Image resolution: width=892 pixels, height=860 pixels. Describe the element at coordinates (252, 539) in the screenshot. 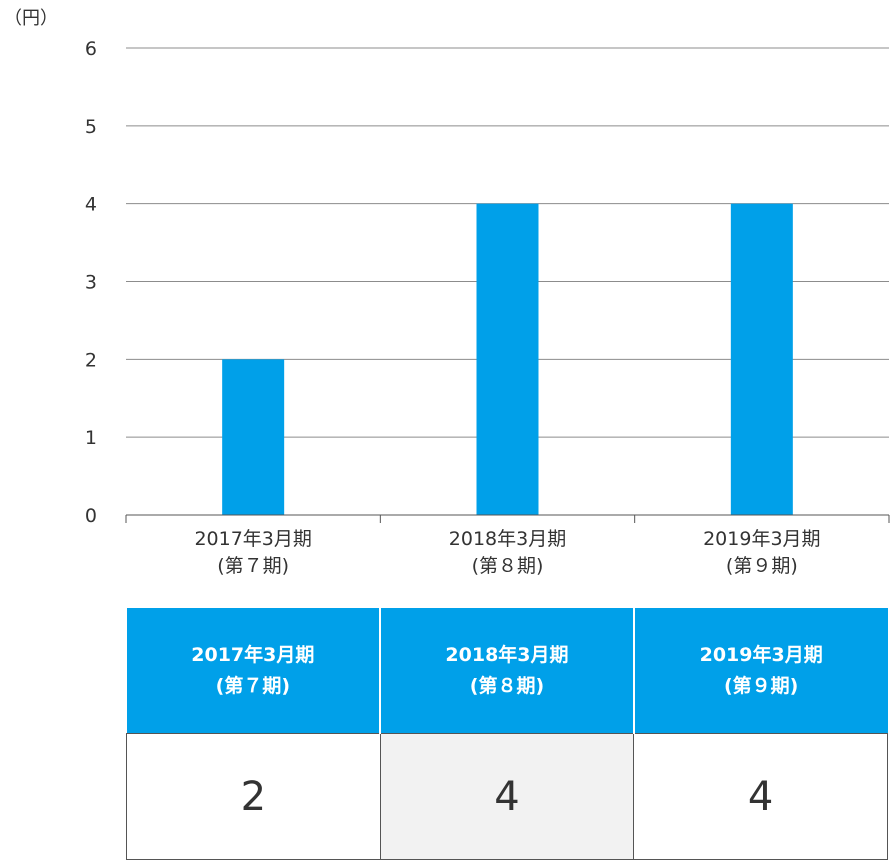

I see `x-category-label-0-period: 2017年3月期` at that location.